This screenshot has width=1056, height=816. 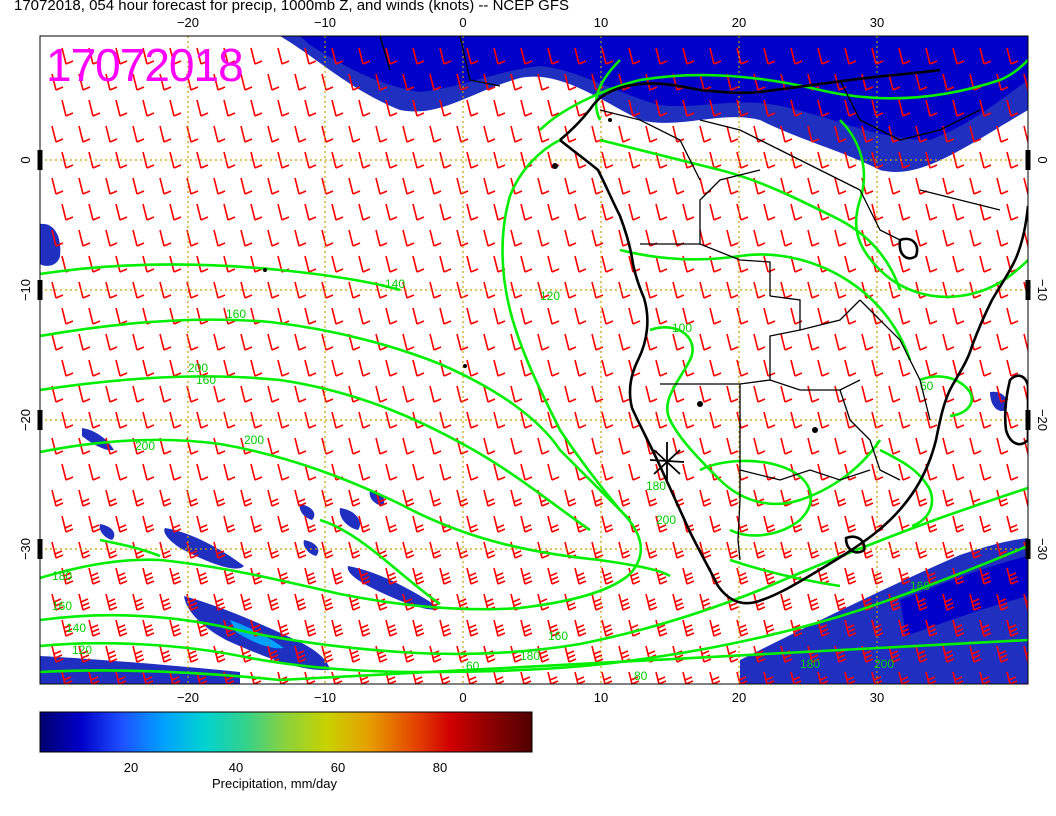 What do you see at coordinates (286, 732) in the screenshot?
I see `colorbar-gradient` at bounding box center [286, 732].